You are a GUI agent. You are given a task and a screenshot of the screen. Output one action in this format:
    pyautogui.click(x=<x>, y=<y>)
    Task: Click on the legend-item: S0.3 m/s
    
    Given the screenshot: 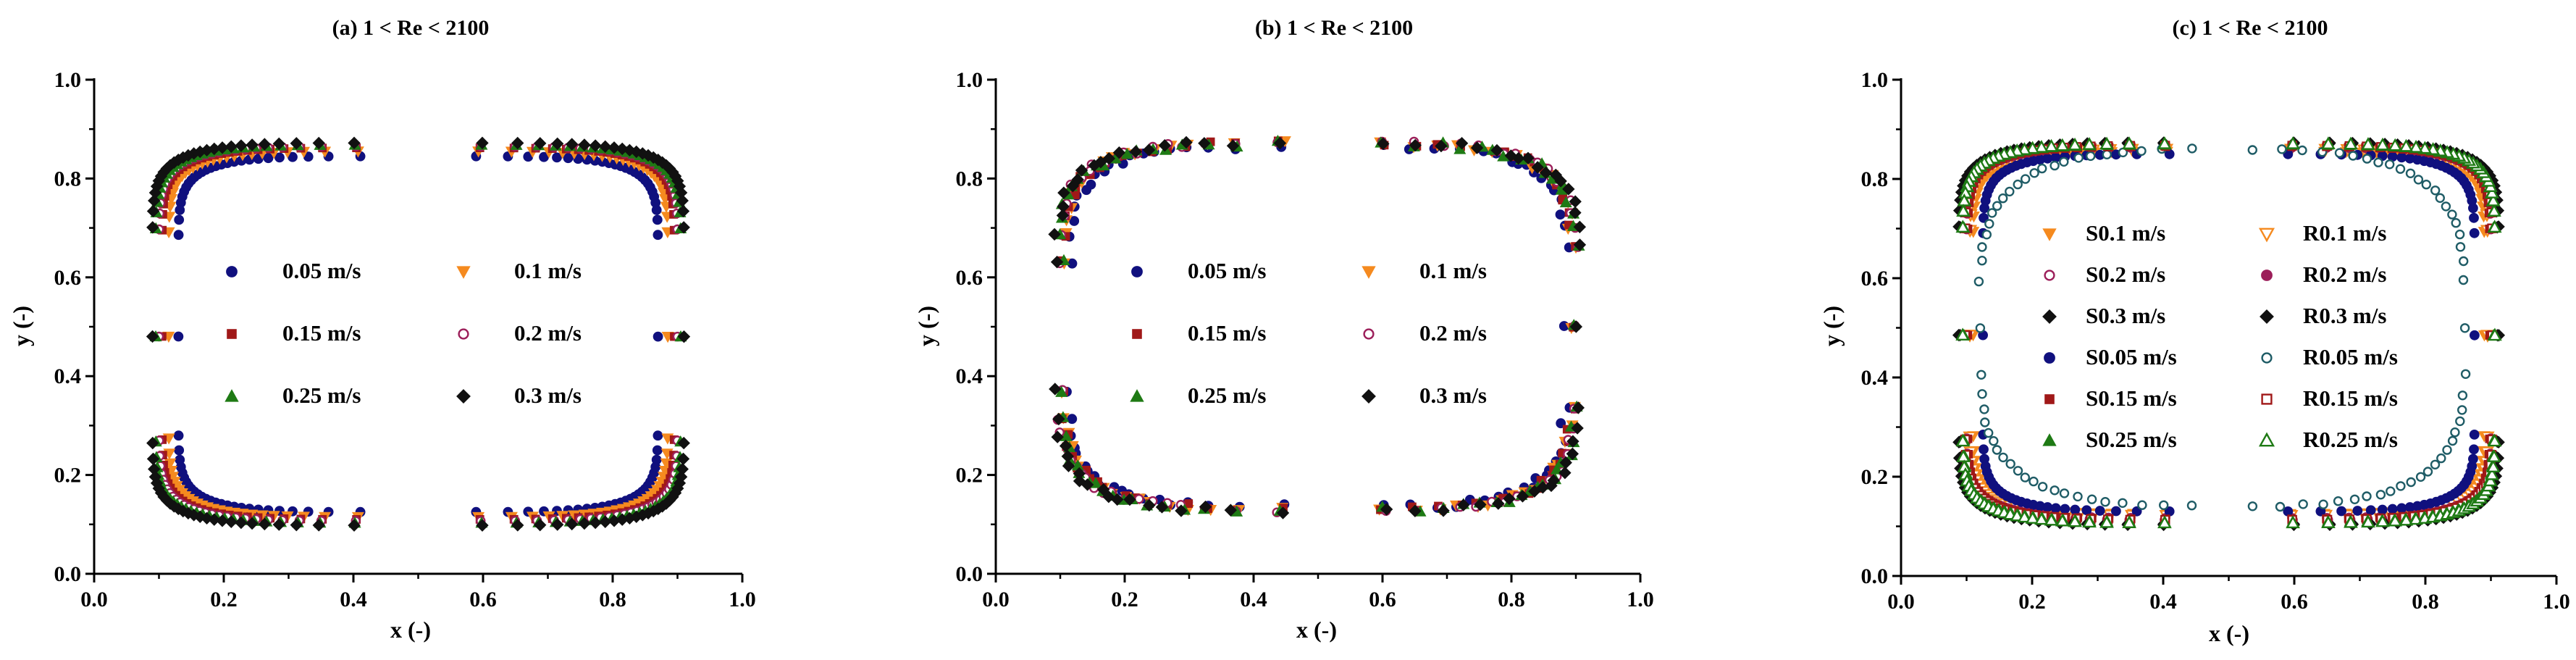 What is the action you would take?
    pyautogui.click(x=2103, y=315)
    